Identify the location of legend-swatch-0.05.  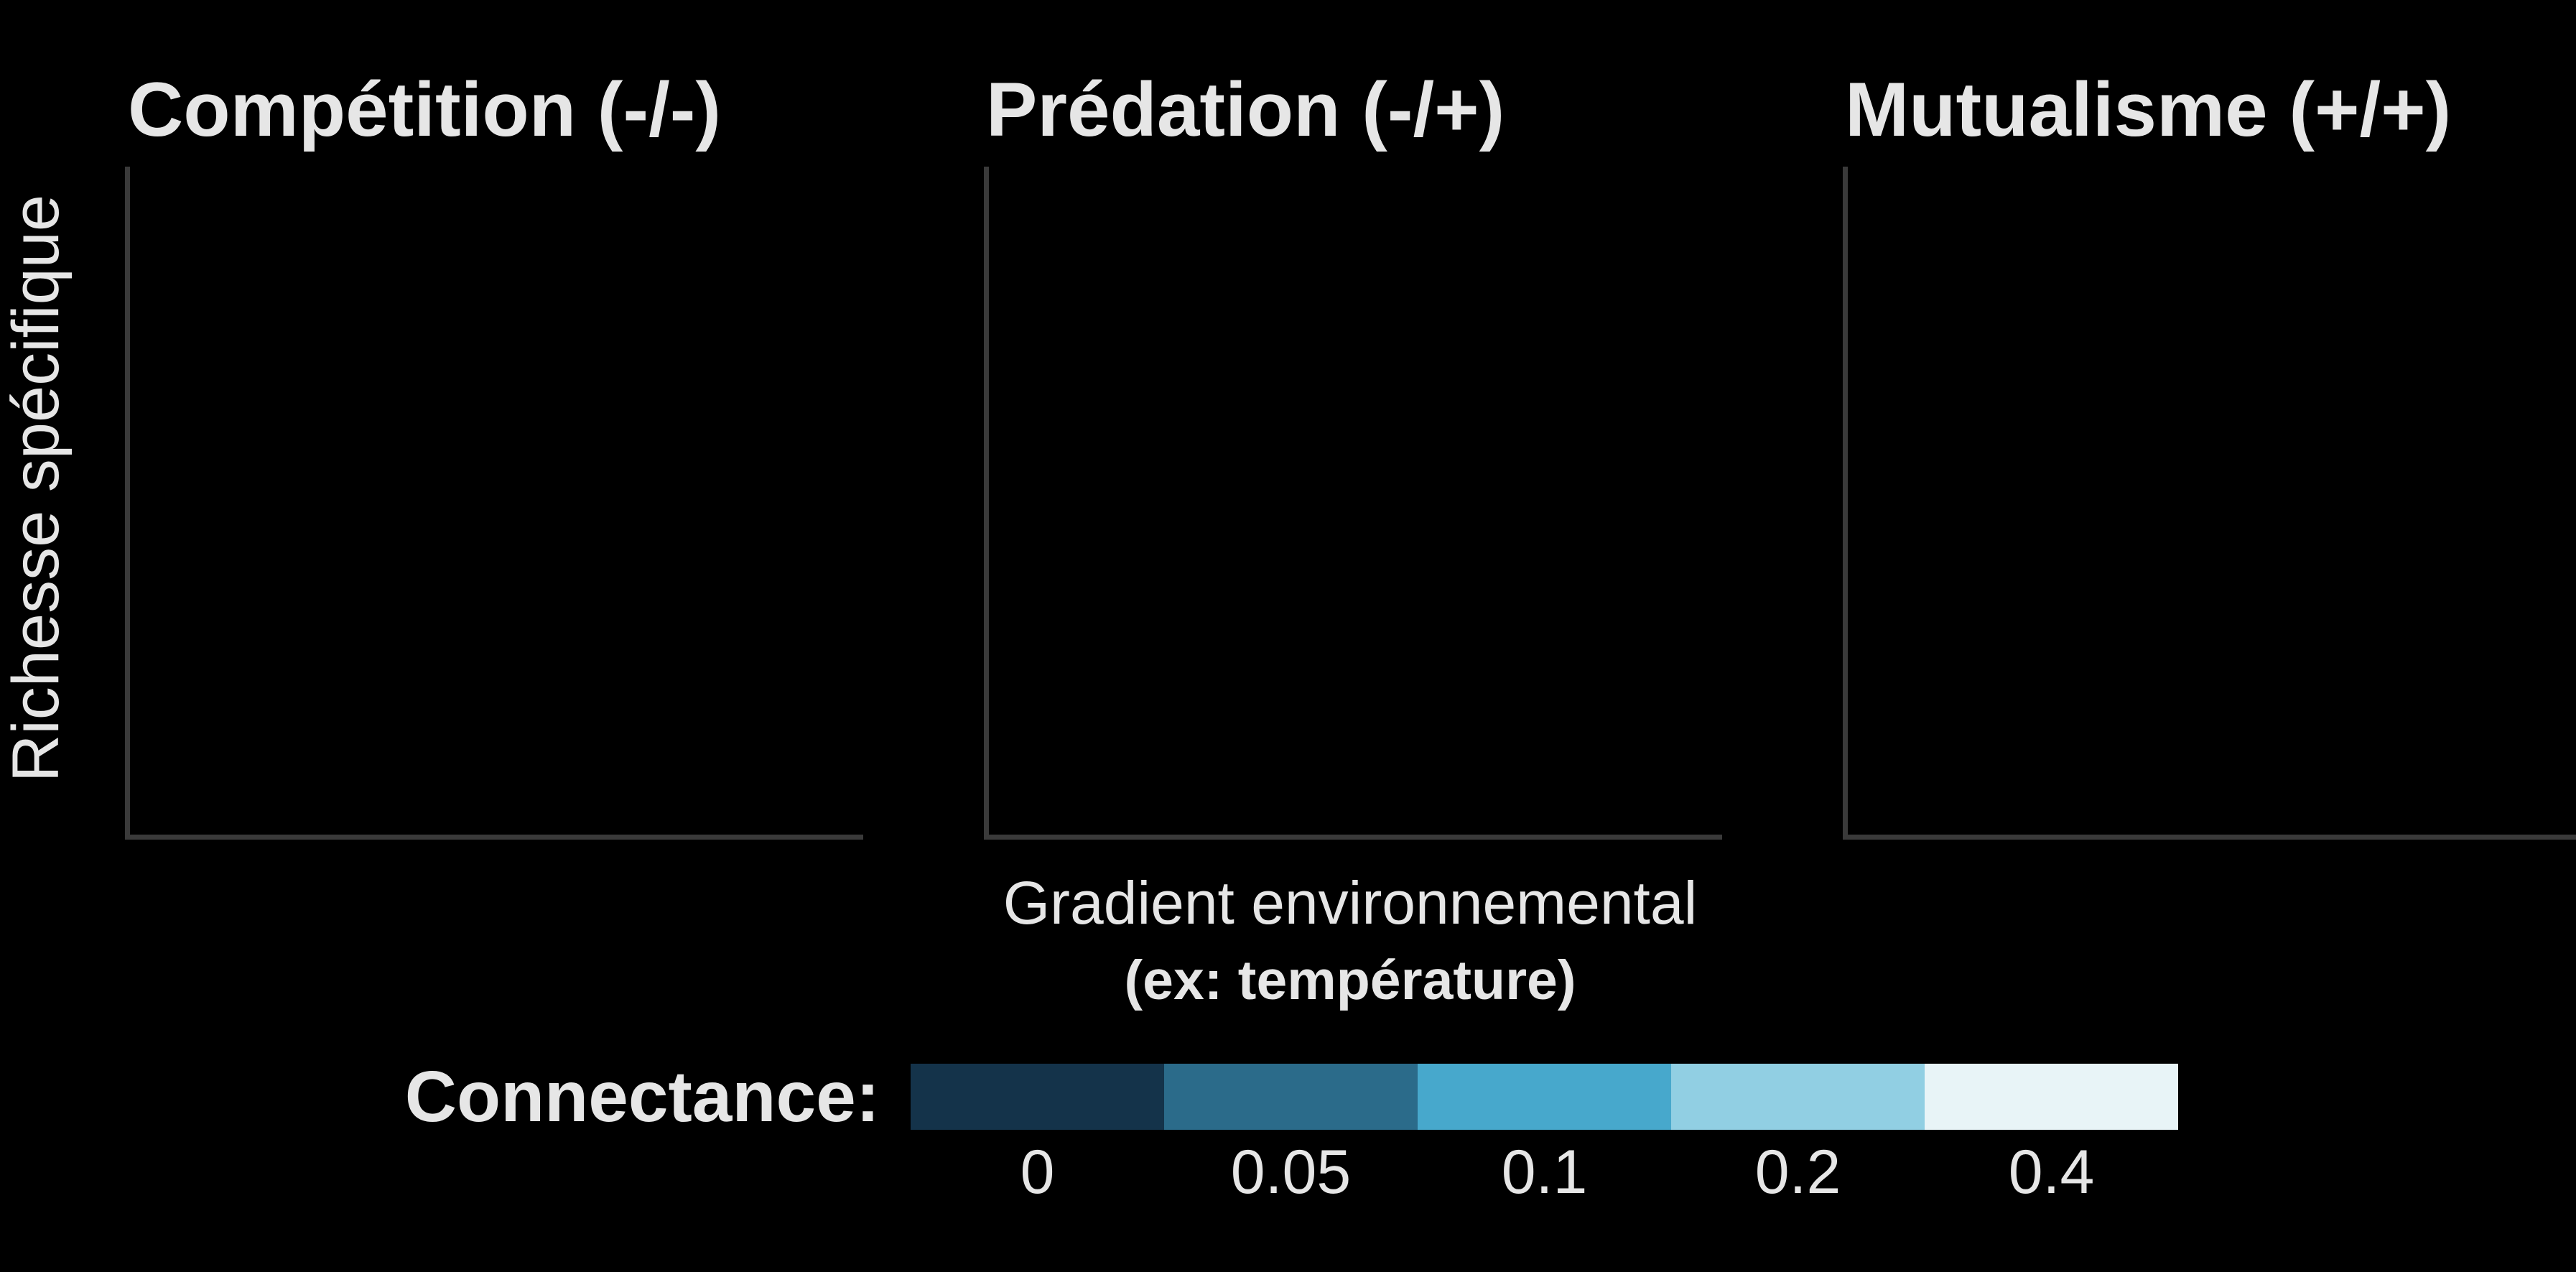
(1291, 1097).